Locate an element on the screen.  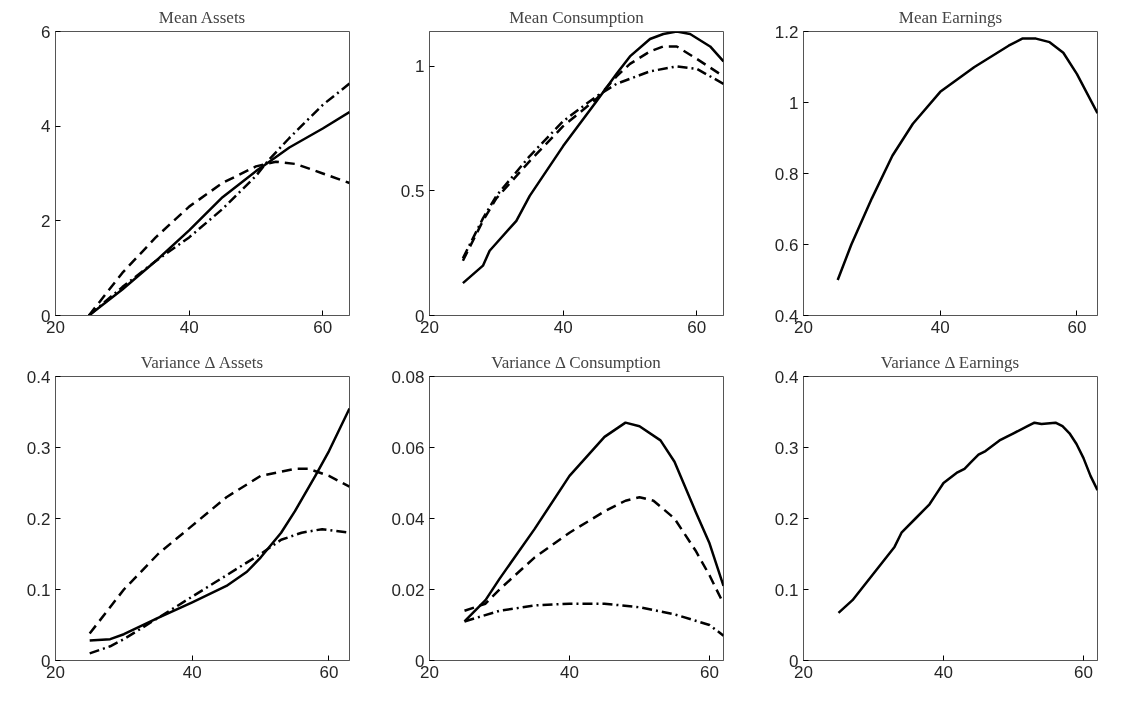
y-tick-label: 0.04 is located at coordinates (408, 519).